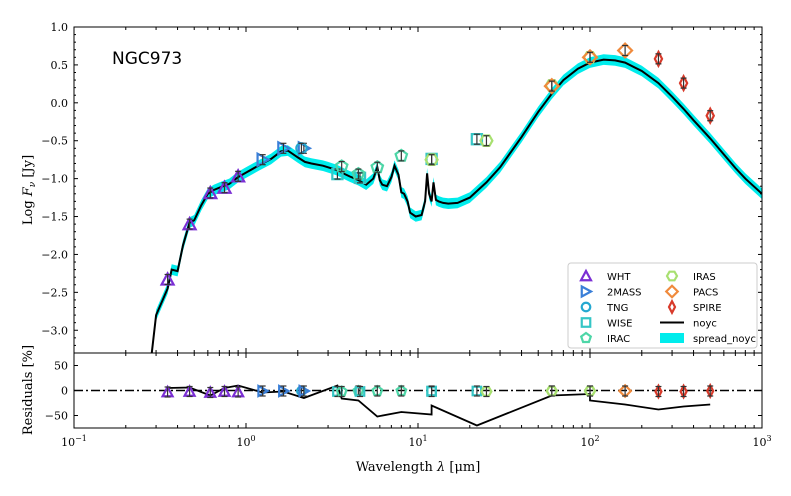 The image size is (791, 496). Describe the element at coordinates (54, 254) in the screenshot. I see `y-tick-label: −2.0` at that location.